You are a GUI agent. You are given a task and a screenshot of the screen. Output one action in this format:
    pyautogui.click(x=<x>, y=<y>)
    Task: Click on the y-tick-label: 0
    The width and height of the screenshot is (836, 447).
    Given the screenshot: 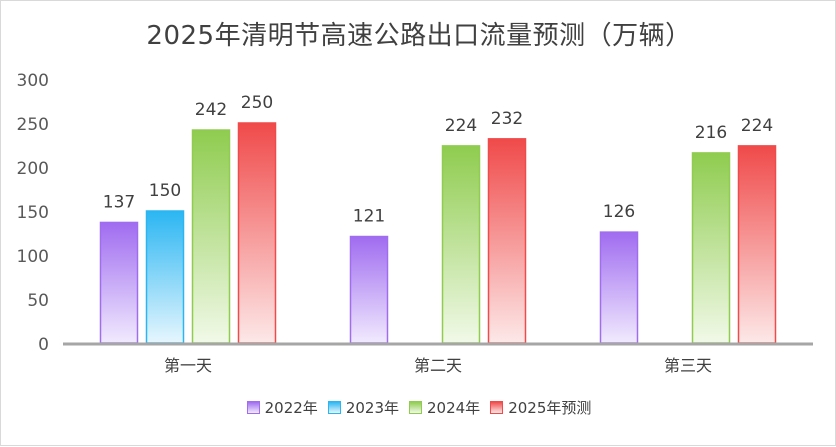 What is the action you would take?
    pyautogui.click(x=43, y=345)
    